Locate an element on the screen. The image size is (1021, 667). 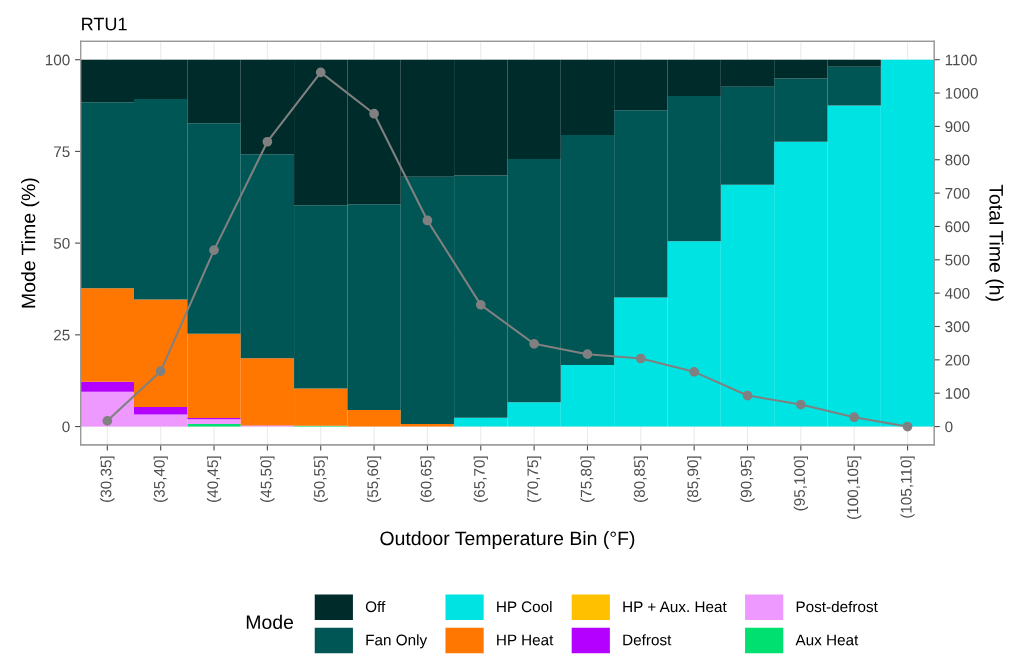
x-tick-label: (40,45] is located at coordinates (214, 479).